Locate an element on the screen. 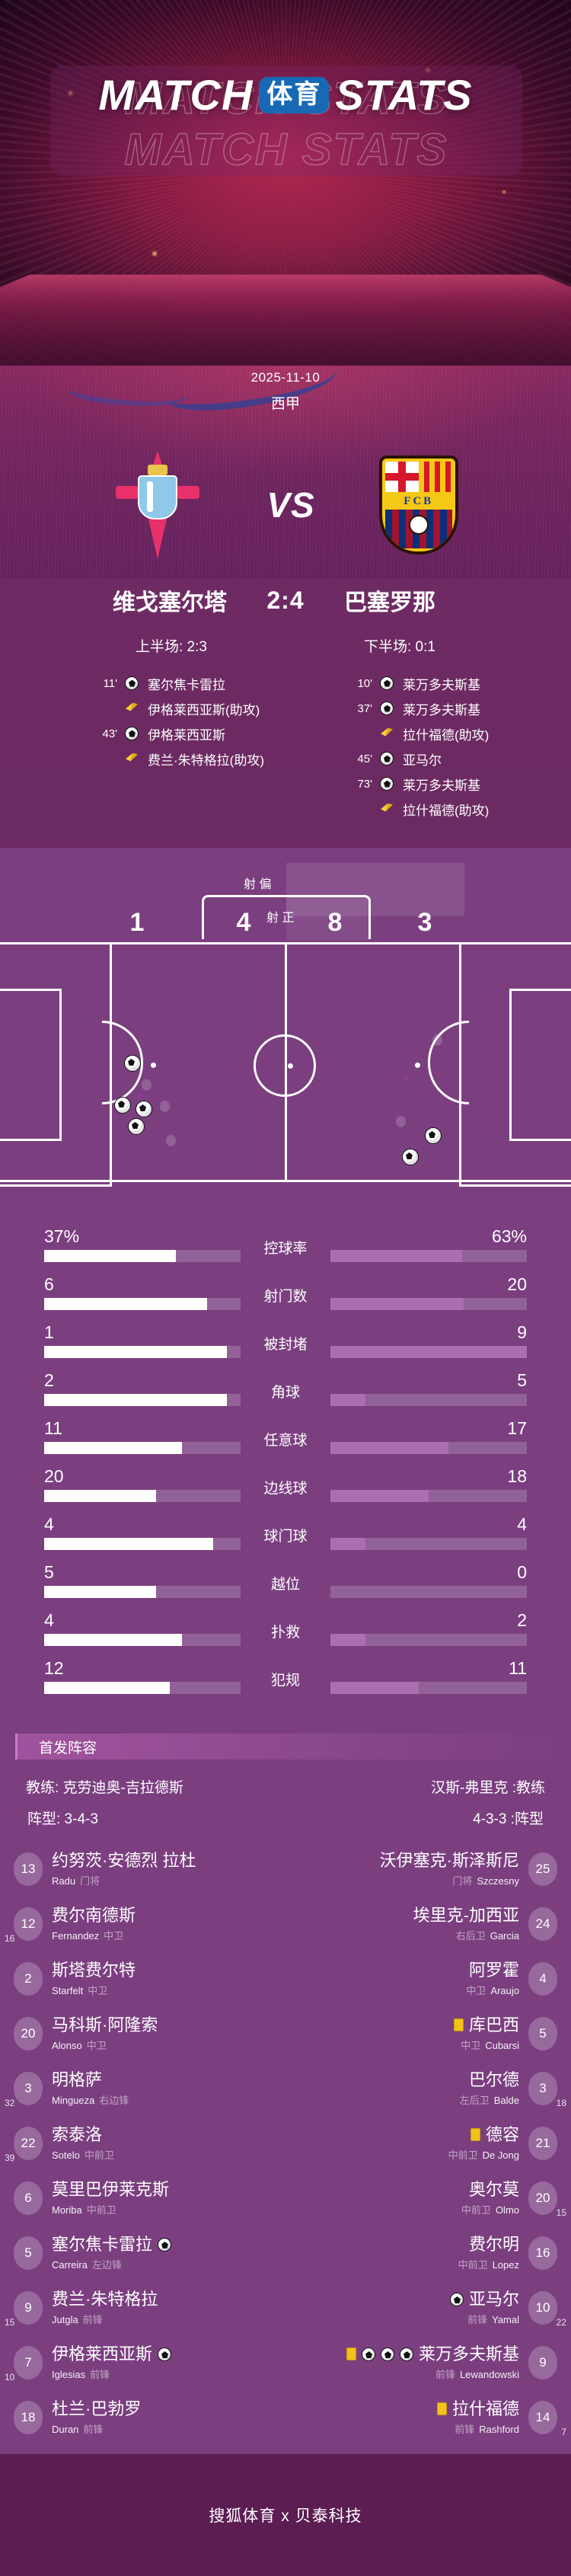 The image size is (571, 2576). player-entry: 20 马科斯·阿隆索 Alonso 中卫 is located at coordinates (146, 2033).